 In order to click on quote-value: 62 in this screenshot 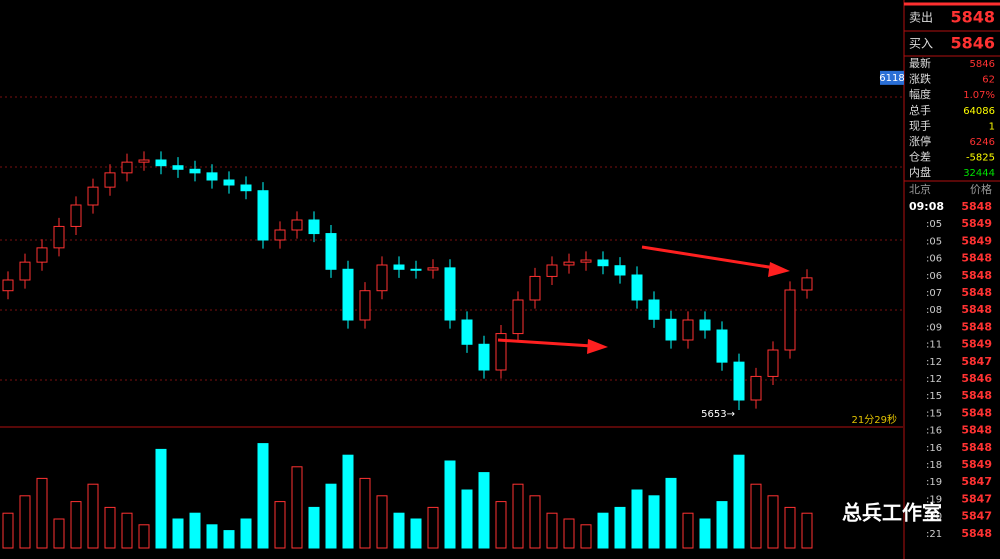, I will do `click(988, 80)`.